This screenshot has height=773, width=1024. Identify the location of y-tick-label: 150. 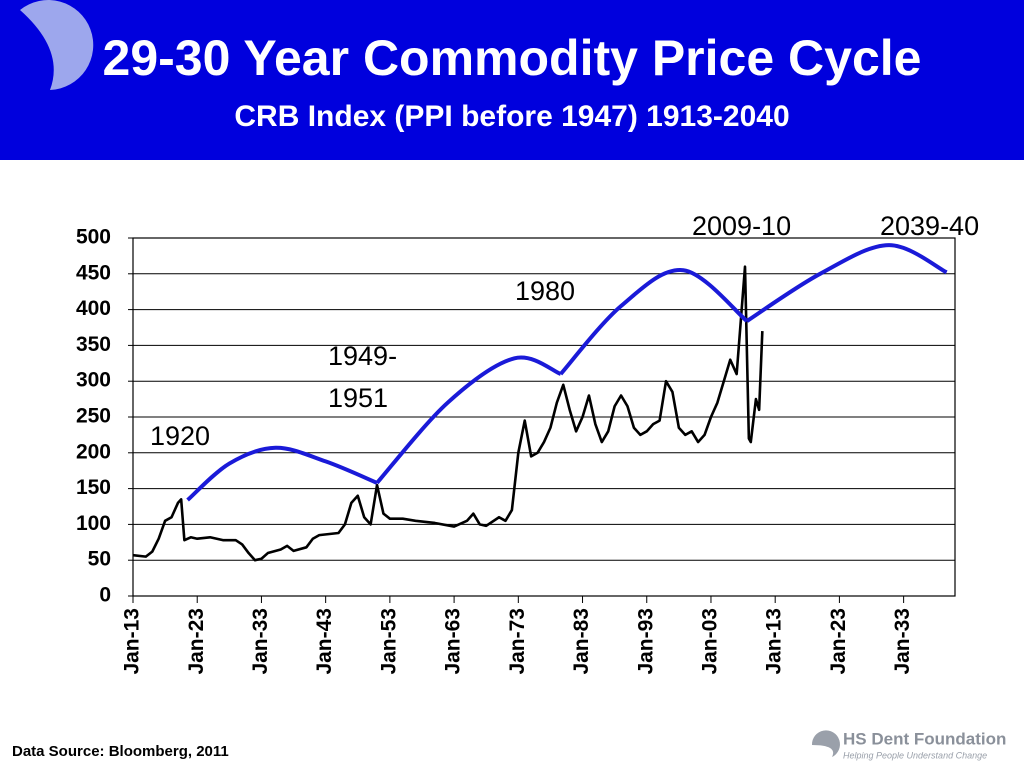
(93, 487).